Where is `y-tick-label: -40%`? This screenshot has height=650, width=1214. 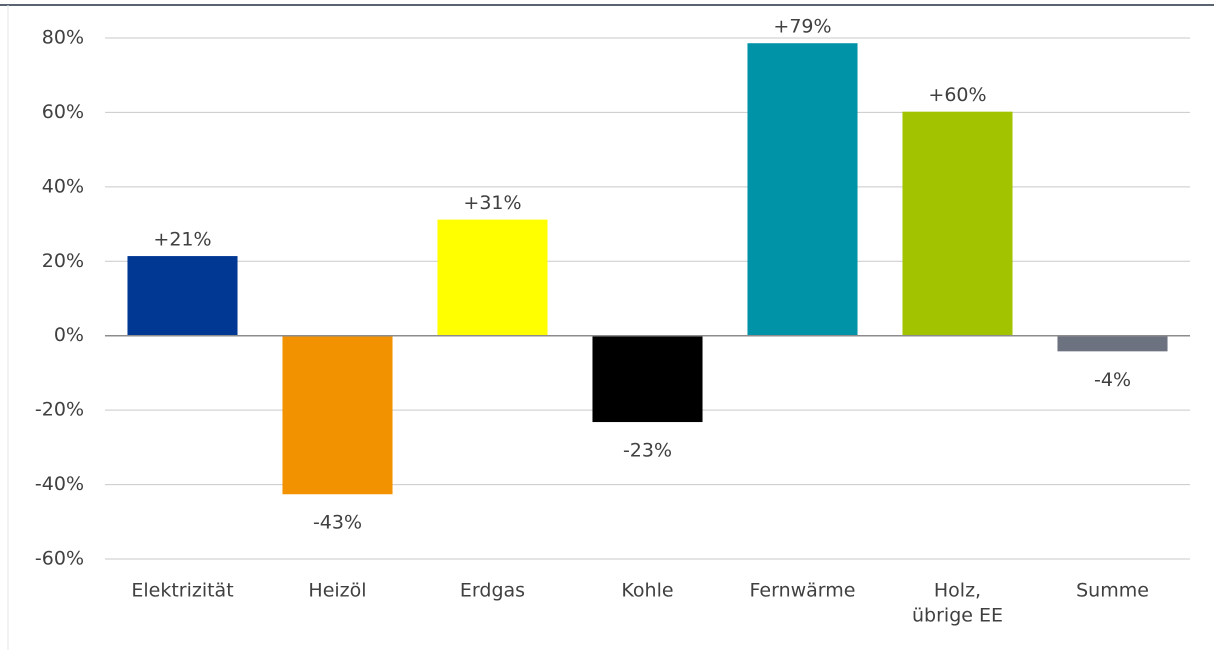
y-tick-label: -40% is located at coordinates (59, 484).